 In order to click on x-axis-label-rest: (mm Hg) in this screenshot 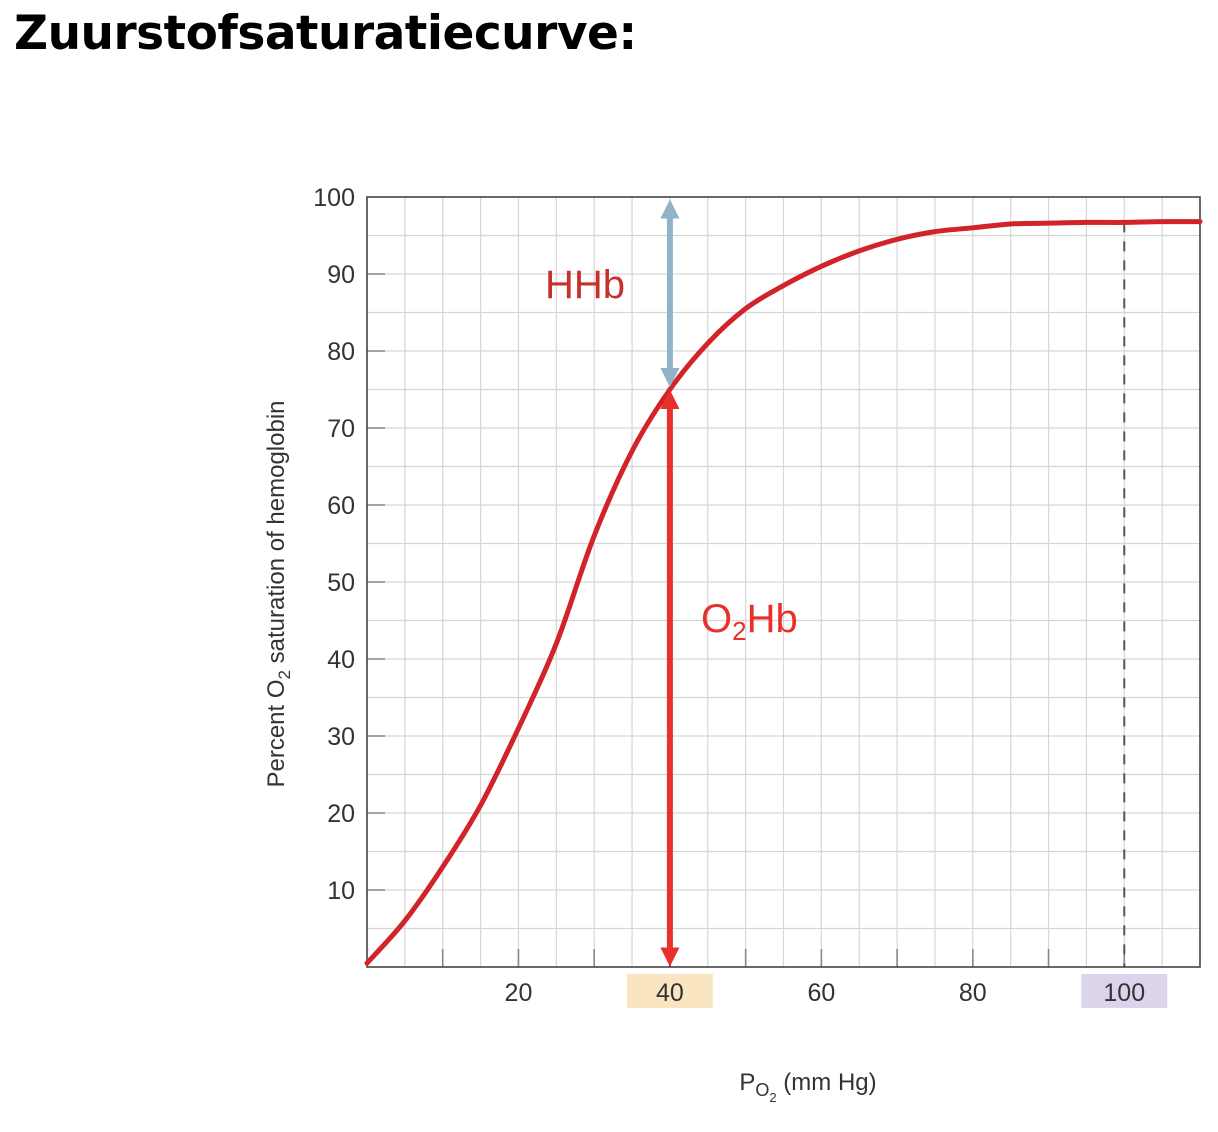, I will do `click(827, 1082)`.